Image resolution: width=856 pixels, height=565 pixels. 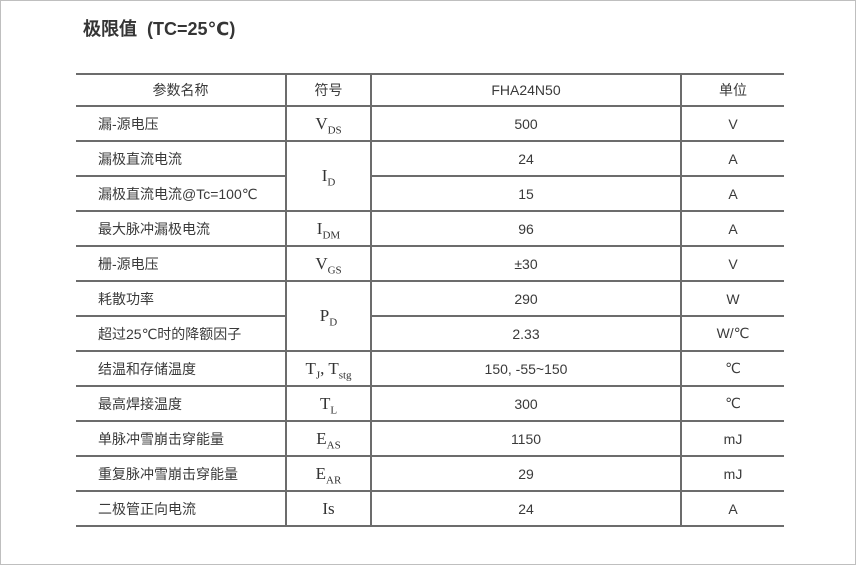 I want to click on symbol-sub: AR, so click(x=334, y=479).